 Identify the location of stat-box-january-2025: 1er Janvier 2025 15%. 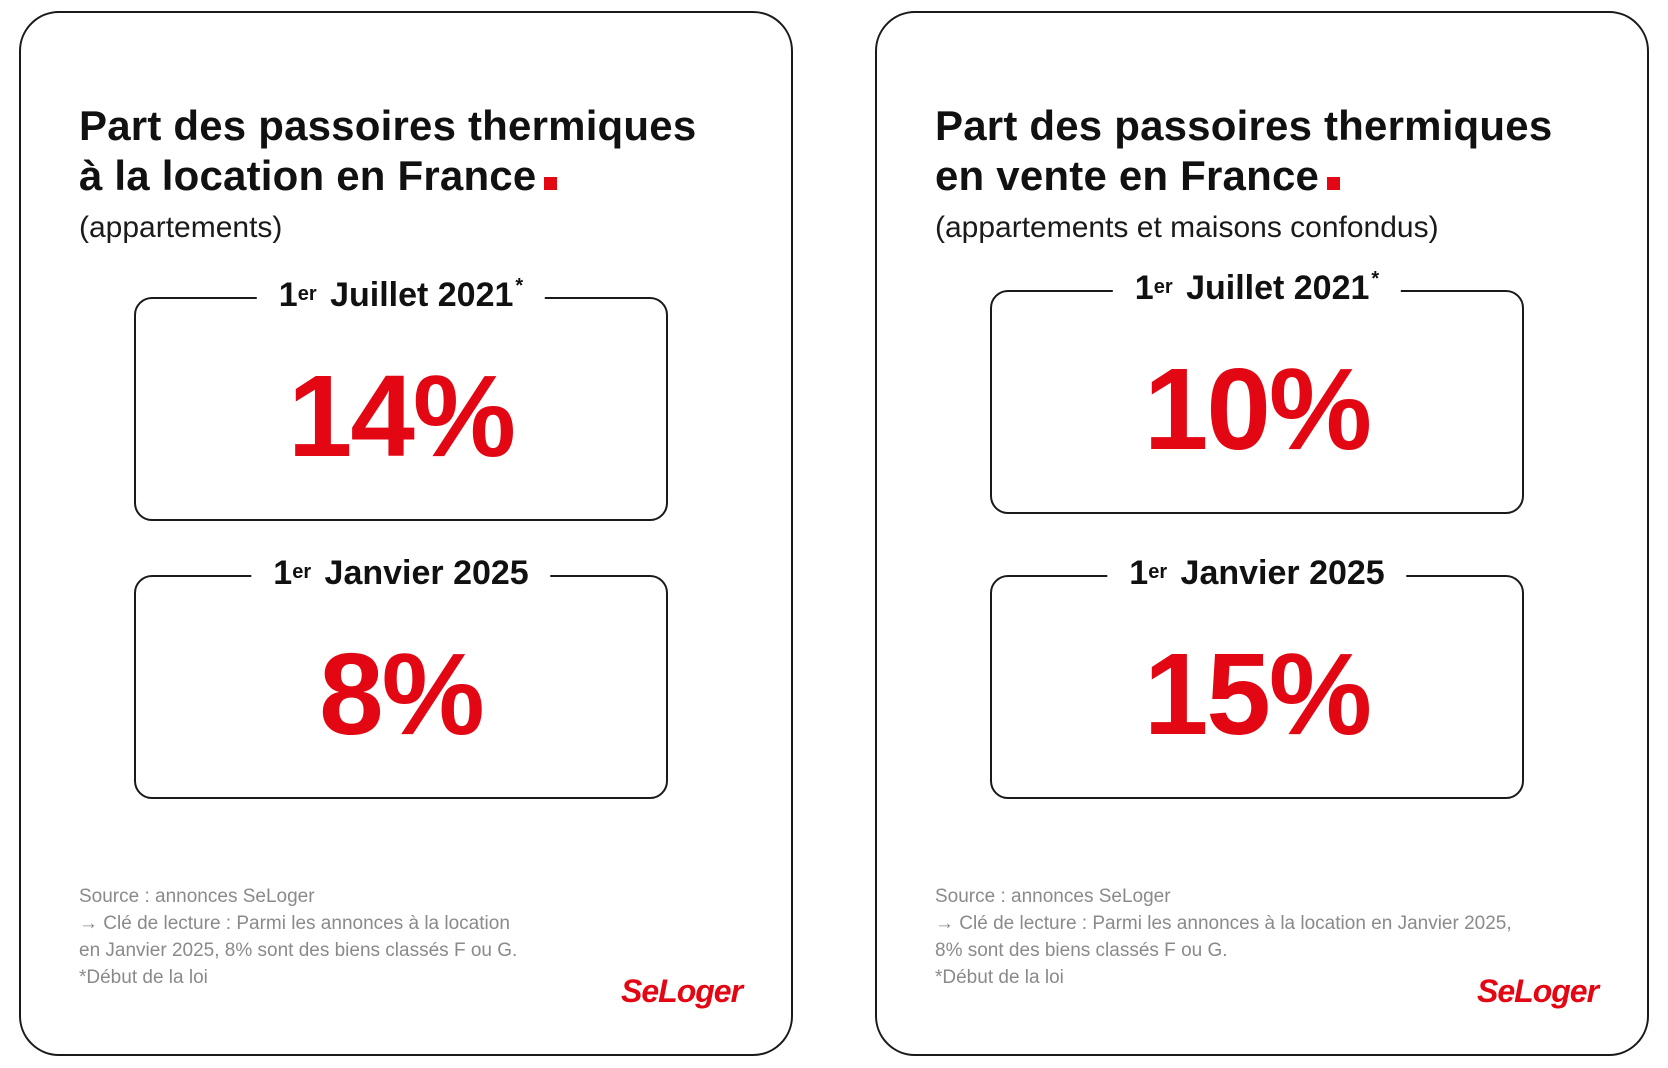
(1257, 675).